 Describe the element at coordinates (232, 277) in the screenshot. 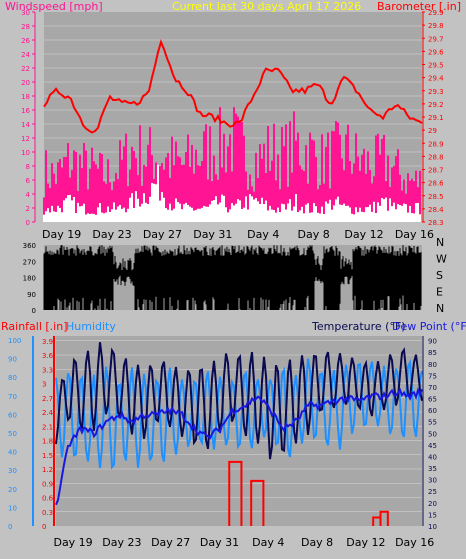

I see `direction-data` at that location.